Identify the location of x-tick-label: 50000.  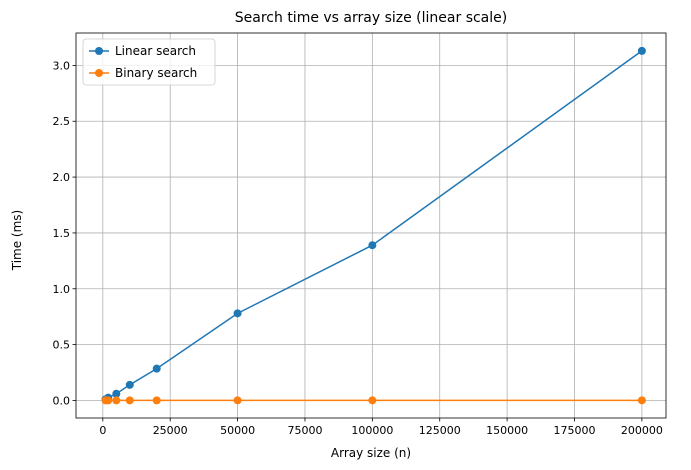
(237, 430).